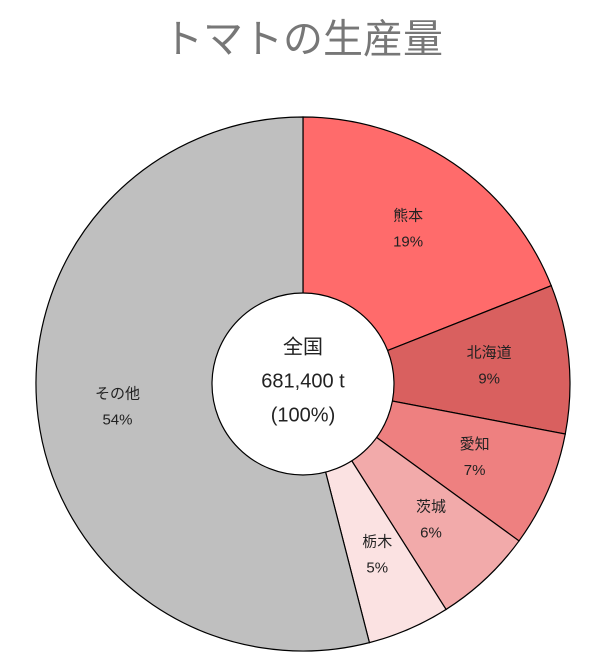 The height and width of the screenshot is (671, 603). What do you see at coordinates (435, 359) in the screenshot?
I see `pie-slice` at bounding box center [435, 359].